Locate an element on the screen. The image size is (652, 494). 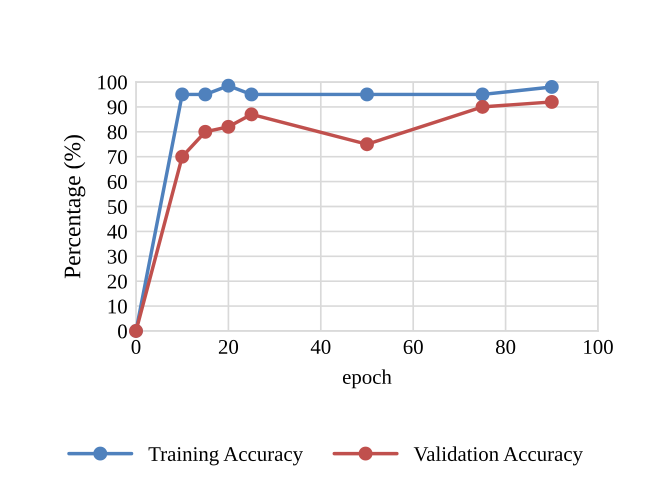
x-axis-title: epoch is located at coordinates (367, 378).